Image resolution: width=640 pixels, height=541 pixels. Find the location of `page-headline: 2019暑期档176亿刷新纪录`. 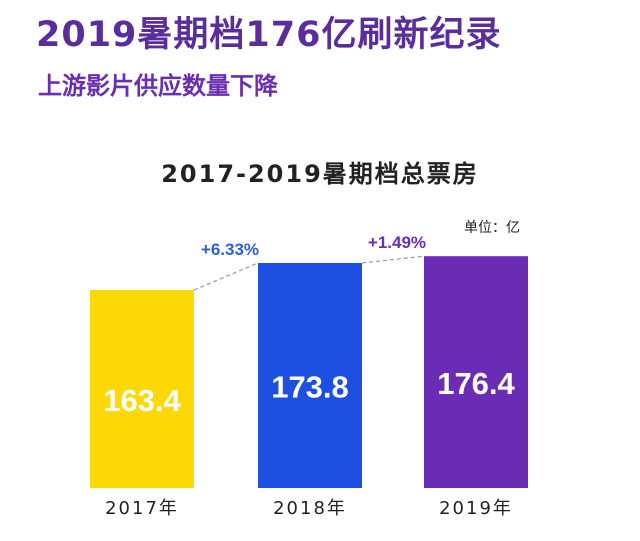

page-headline: 2019暑期档176亿刷新纪录 is located at coordinates (269, 35).